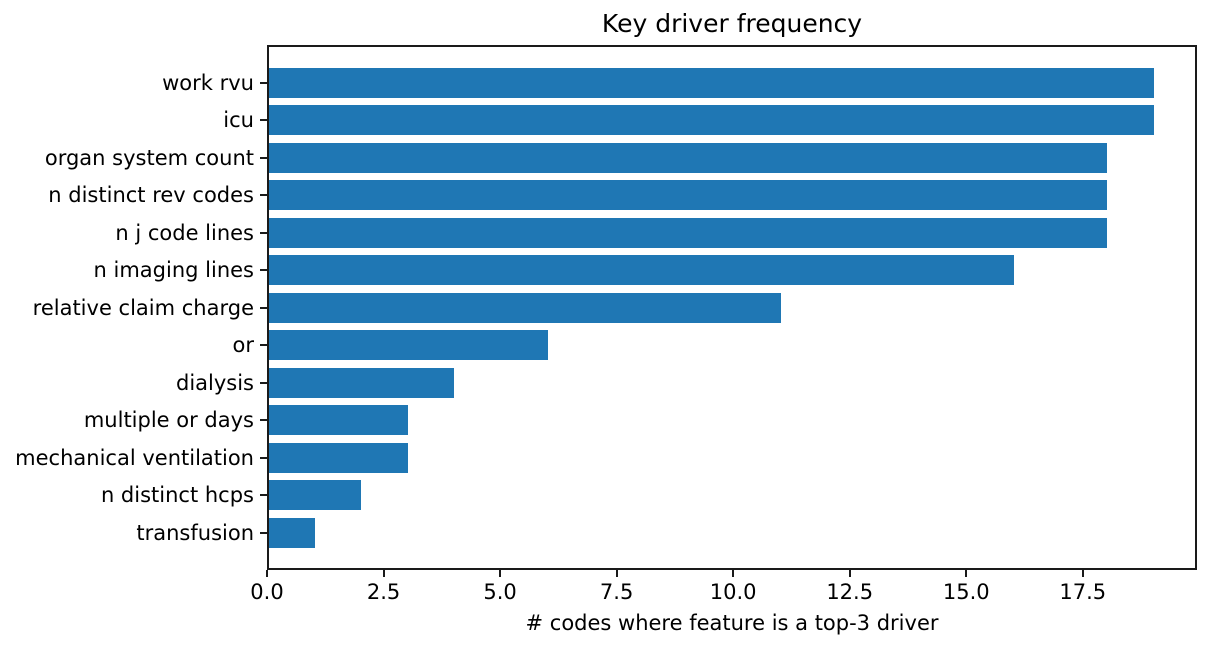 This screenshot has width=1211, height=649. I want to click on bar-n-distinct-rev-codes, so click(688, 195).